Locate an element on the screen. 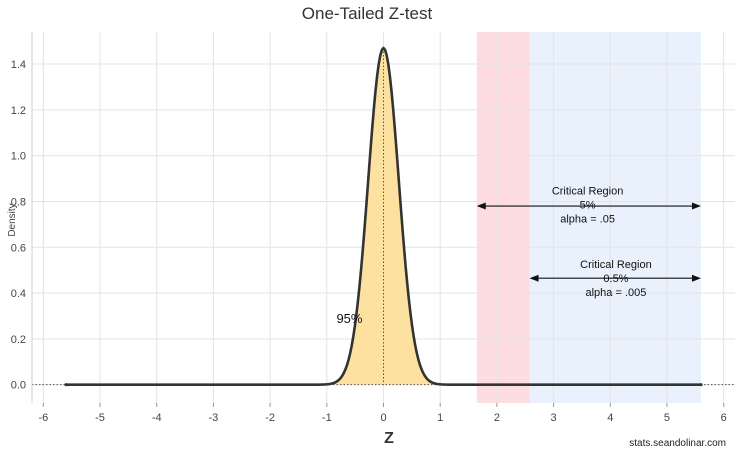 This screenshot has width=735, height=454. x-tick-label-8: 2 is located at coordinates (497, 418).